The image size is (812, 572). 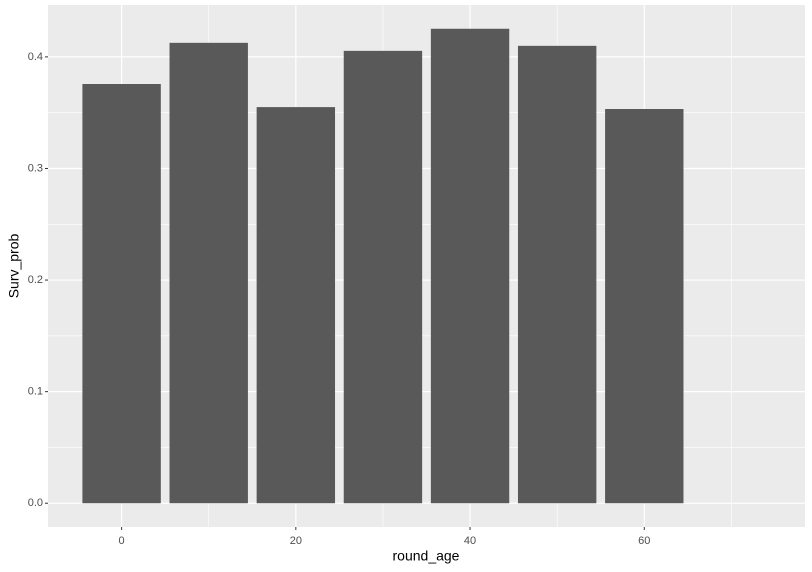 I want to click on x-tick-label: 40, so click(x=470, y=541).